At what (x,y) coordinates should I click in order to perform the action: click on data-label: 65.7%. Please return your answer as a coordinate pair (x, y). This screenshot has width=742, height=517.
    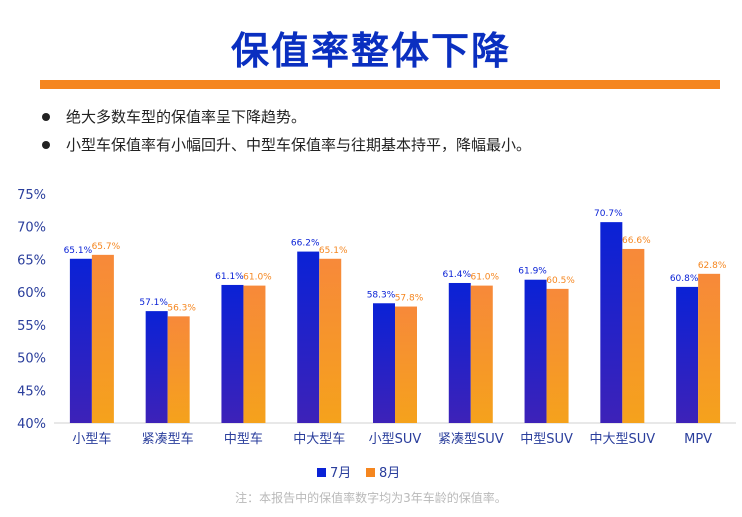
    Looking at the image, I should click on (106, 247).